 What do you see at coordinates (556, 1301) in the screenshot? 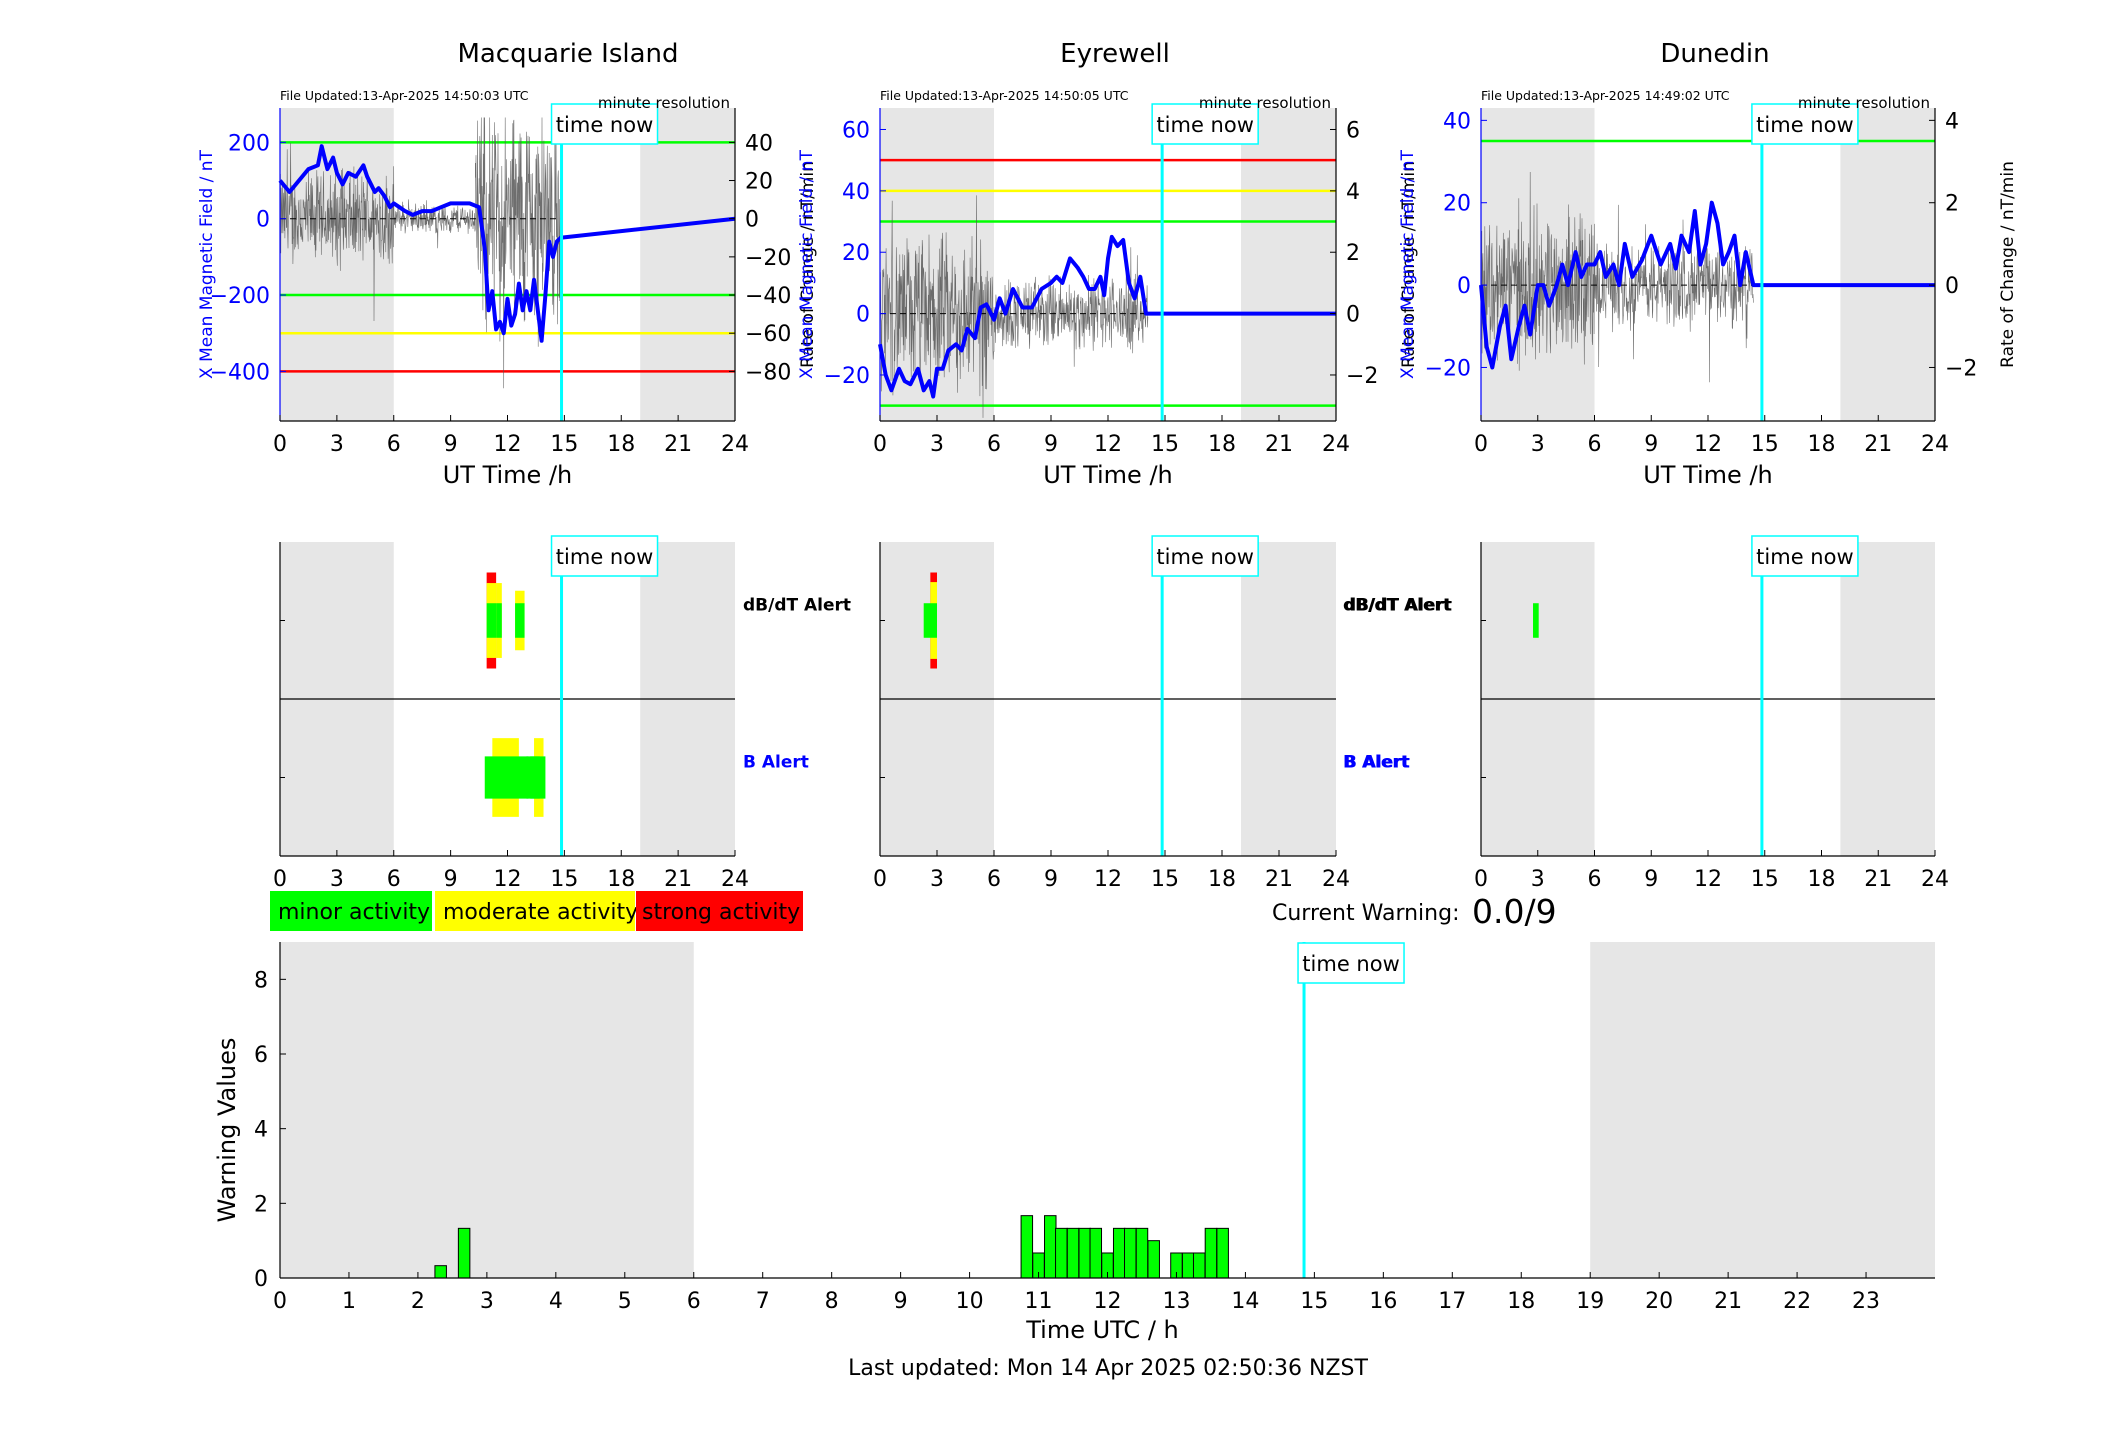
I see `x-tick-label: 4` at bounding box center [556, 1301].